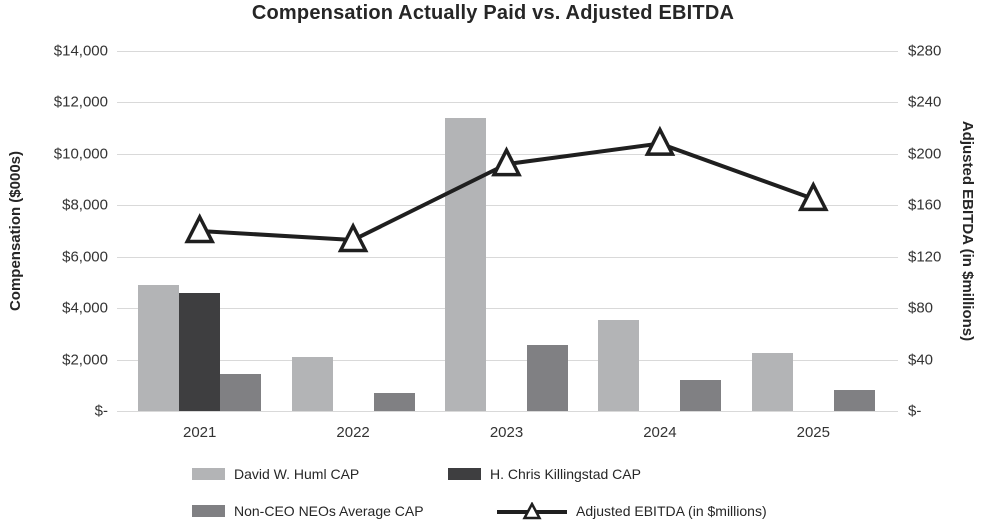  Describe the element at coordinates (671, 511) in the screenshot. I see `legend-label: Adjusted EBITDA (in $millions)` at that location.